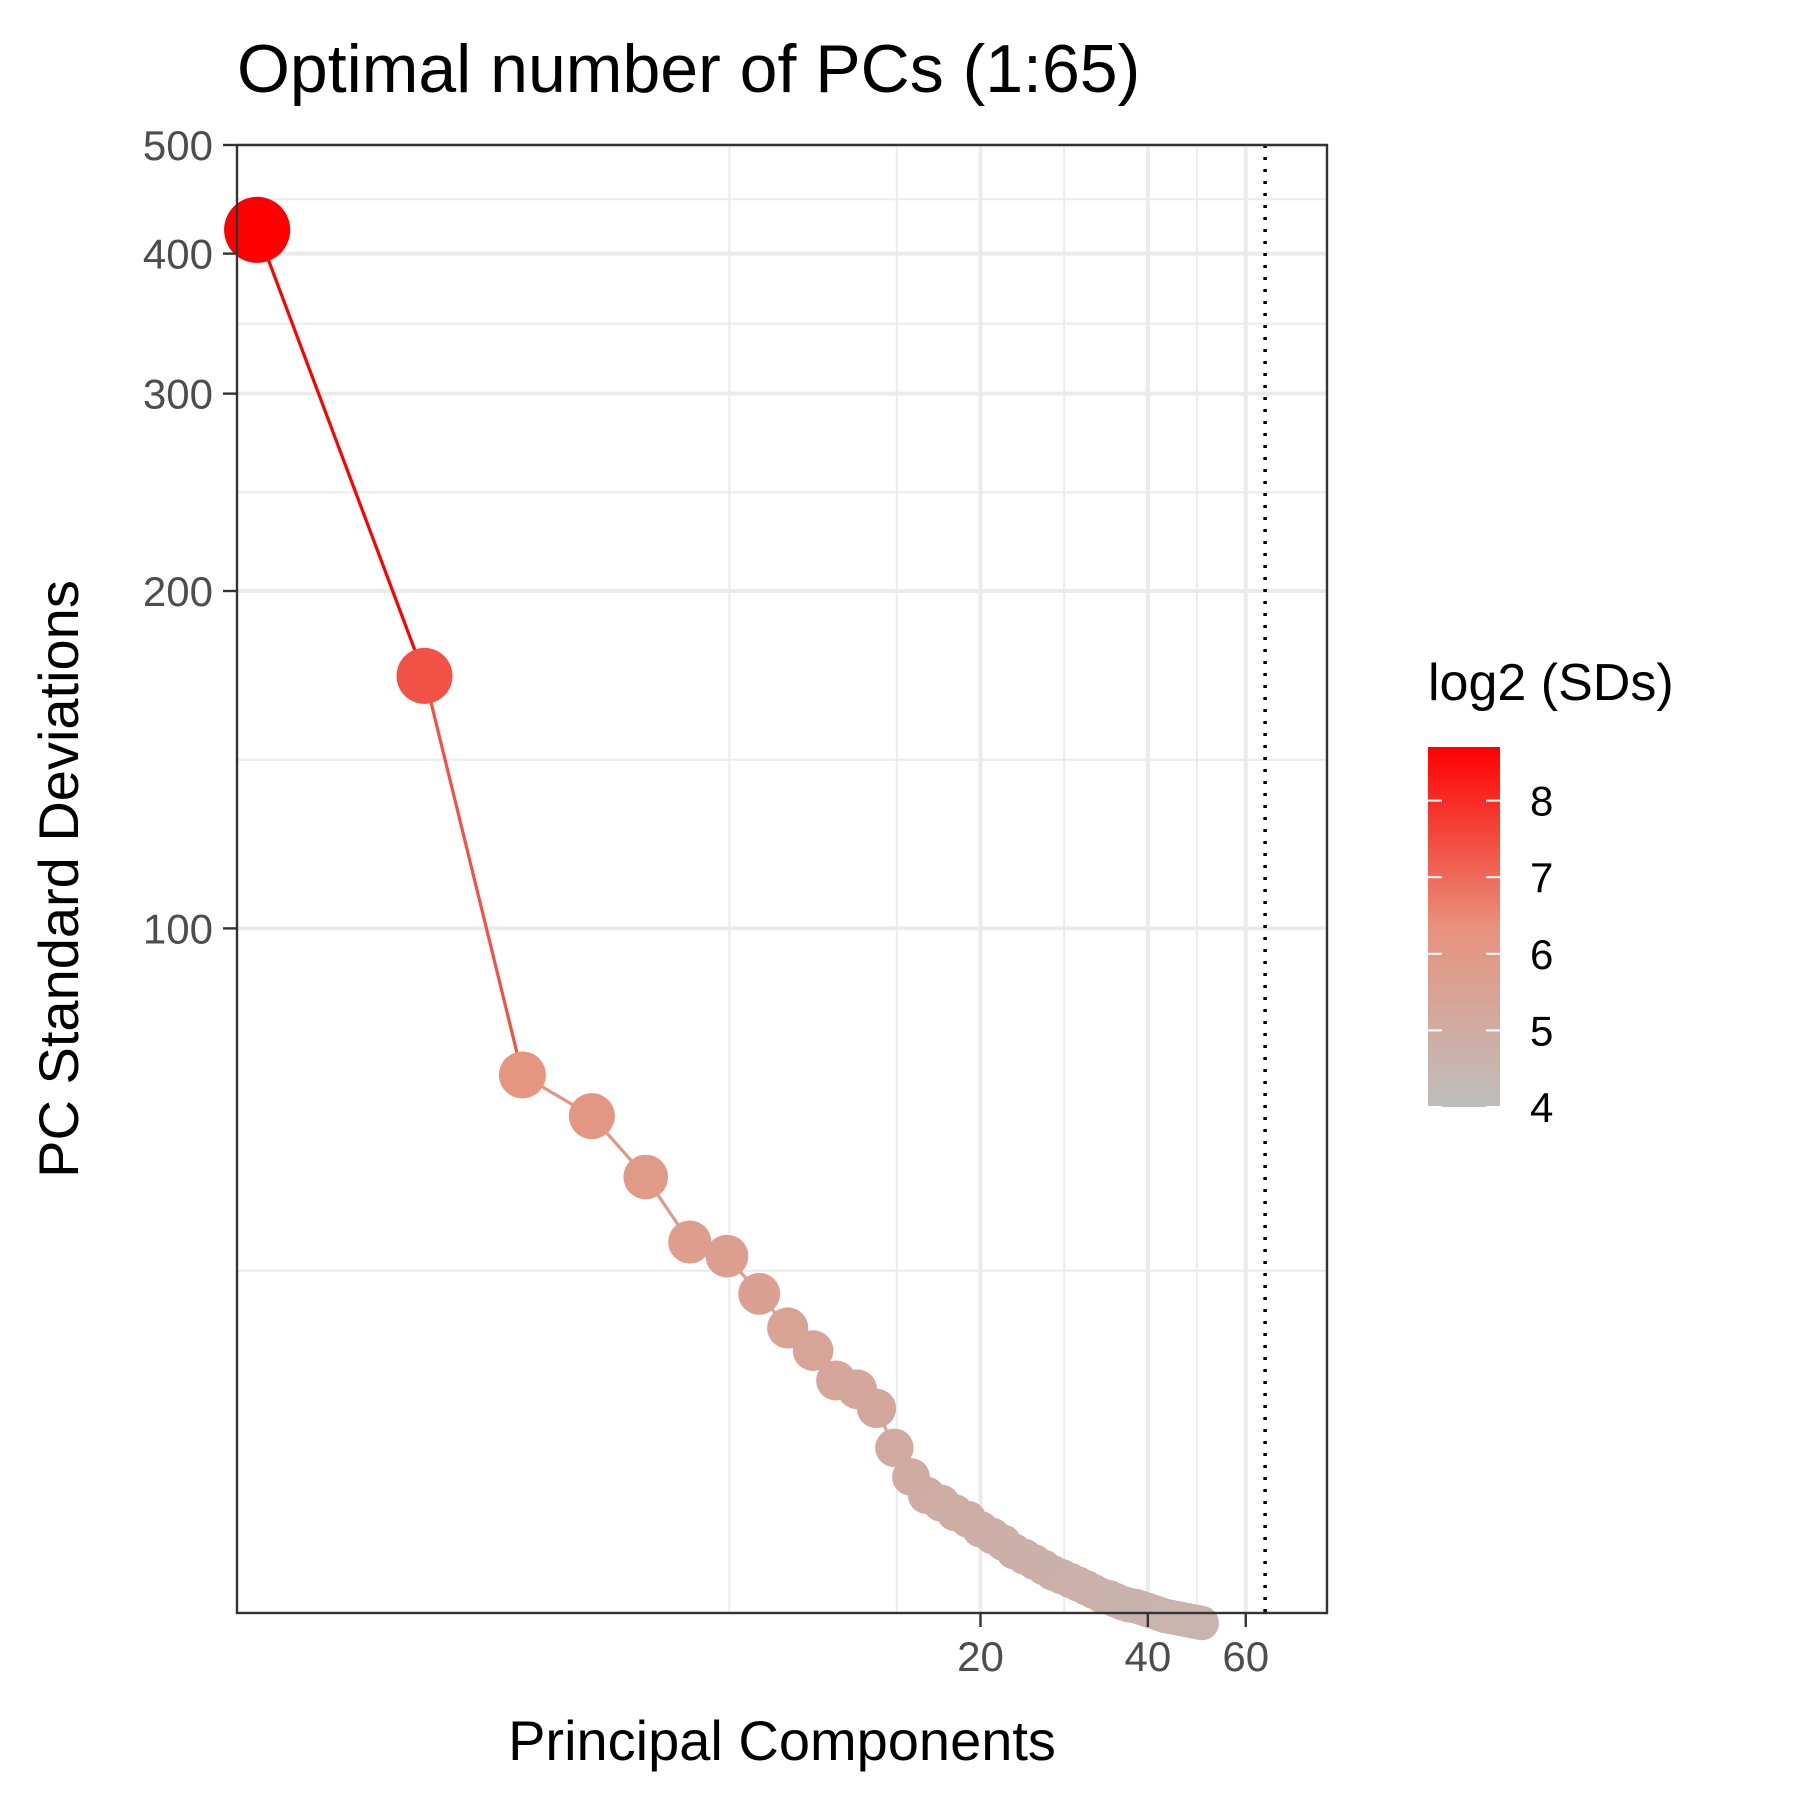 The width and height of the screenshot is (1800, 1800). I want to click on y-tick-label: 300, so click(178, 394).